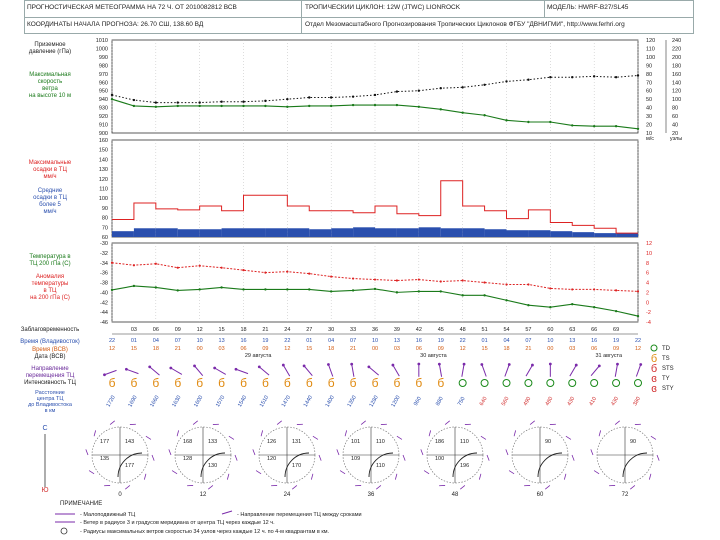 The width and height of the screenshot is (720, 540). Describe the element at coordinates (650, 139) in the screenshot. I see `wind-ms-unit: м/с` at that location.